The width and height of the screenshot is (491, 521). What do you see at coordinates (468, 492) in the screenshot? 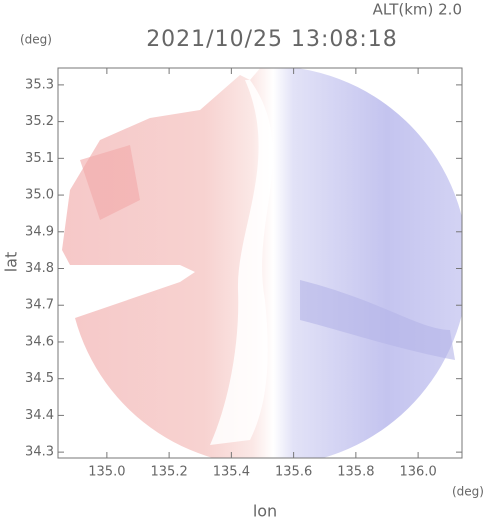
I see `x-unit: (deg)` at bounding box center [468, 492].